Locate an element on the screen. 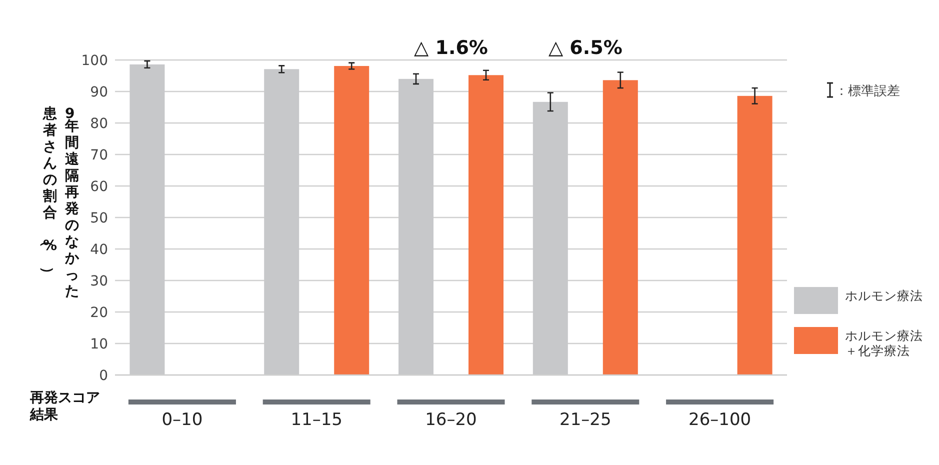 The width and height of the screenshot is (939, 465). text: △ 6.5% is located at coordinates (585, 48).